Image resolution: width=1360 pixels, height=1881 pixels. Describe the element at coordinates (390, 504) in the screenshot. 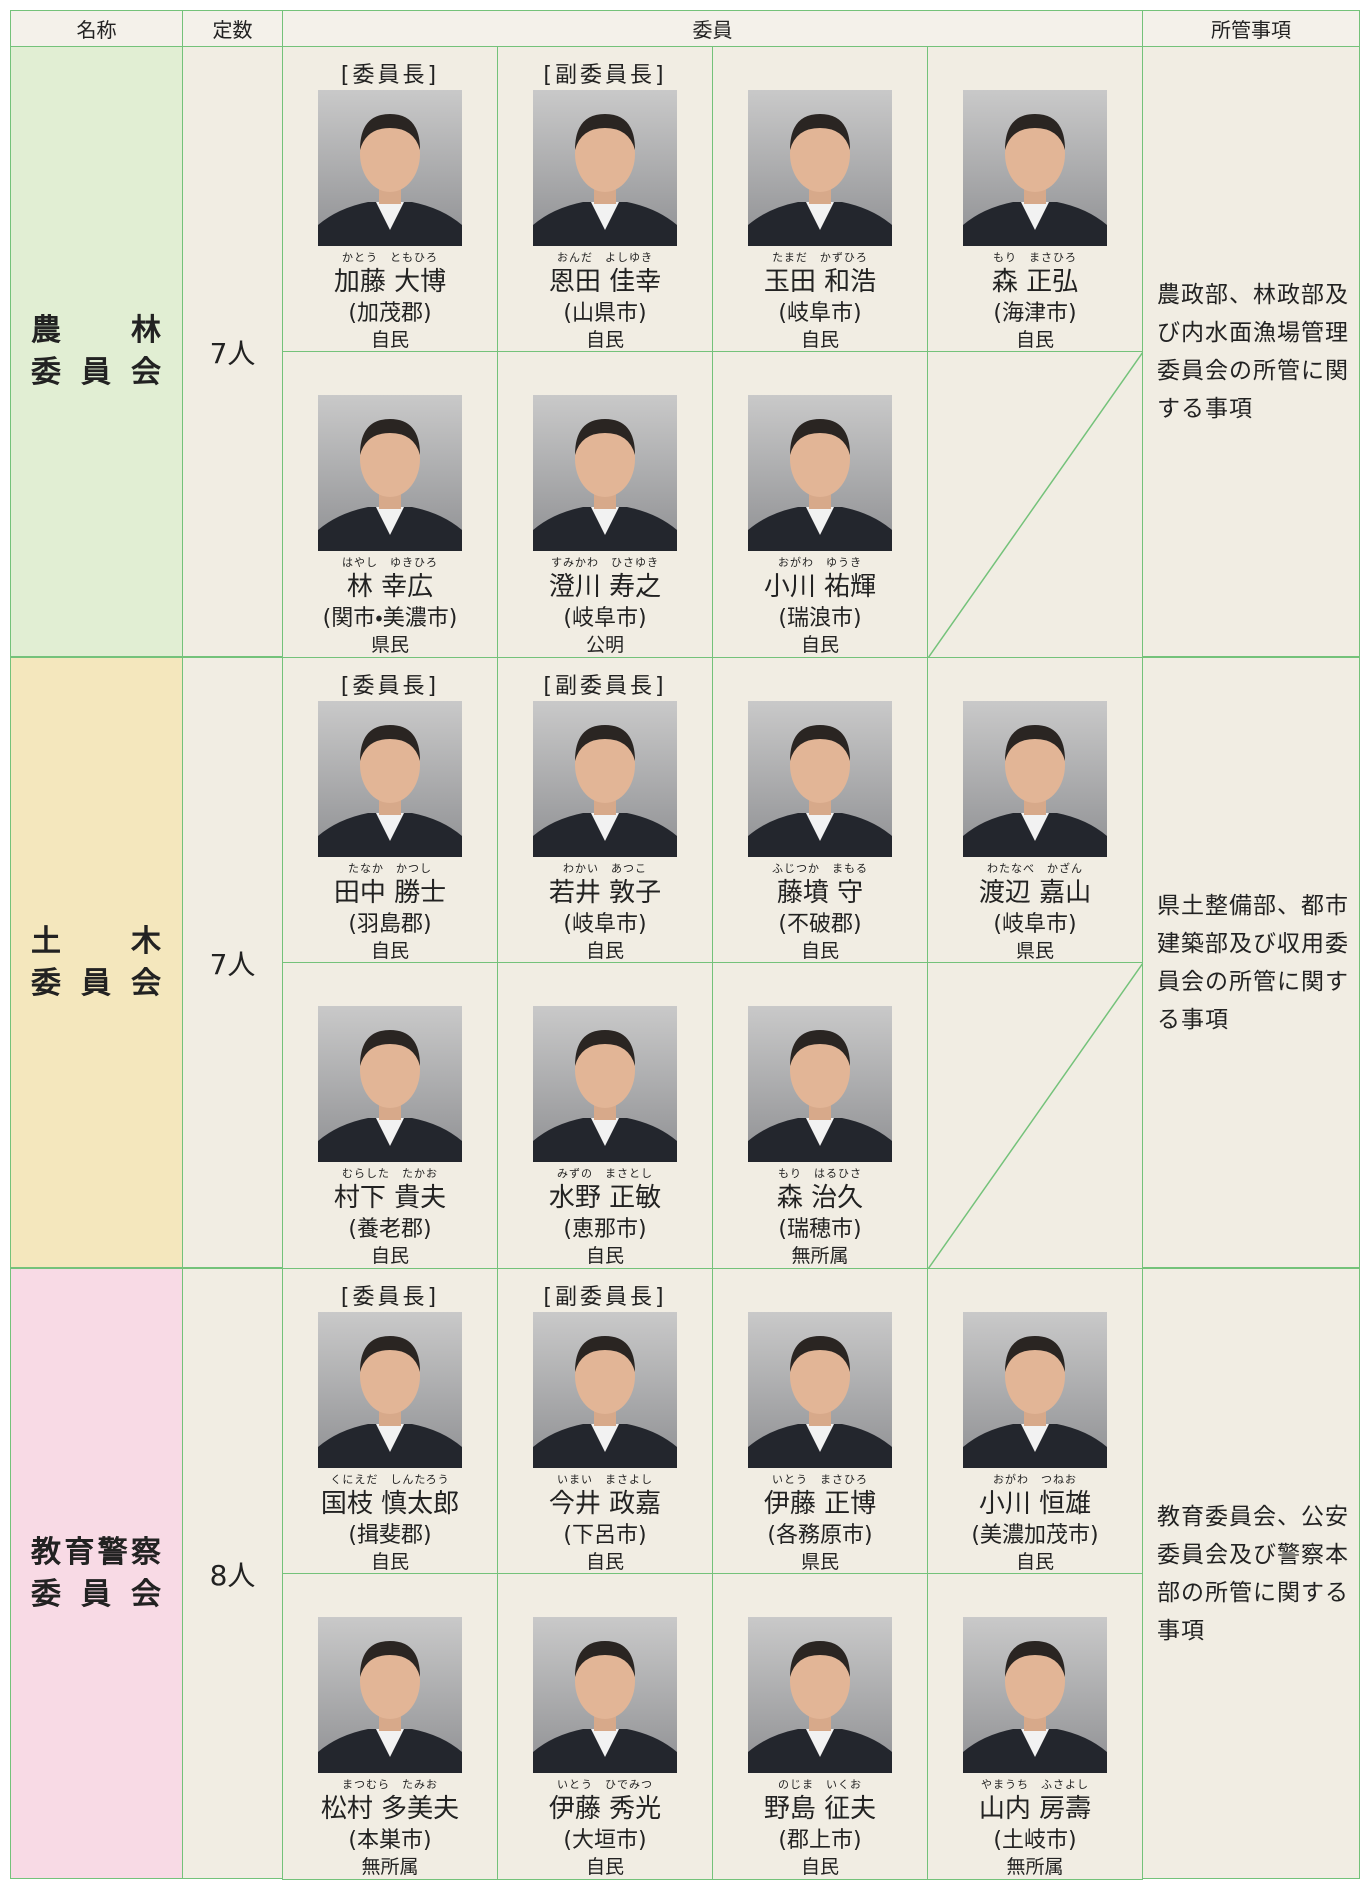

I see `member-cell: はやし ゆきひろ林 幸広 (関市・美濃市) 県民` at that location.